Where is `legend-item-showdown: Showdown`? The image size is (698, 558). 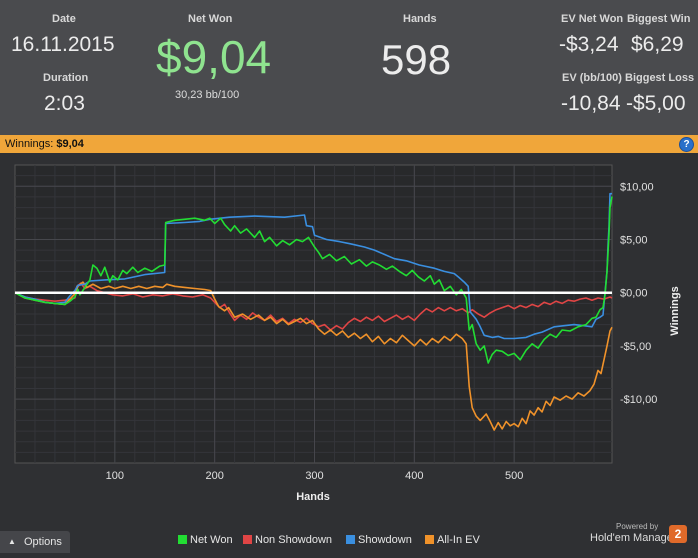
legend-item-showdown: Showdown is located at coordinates (379, 540).